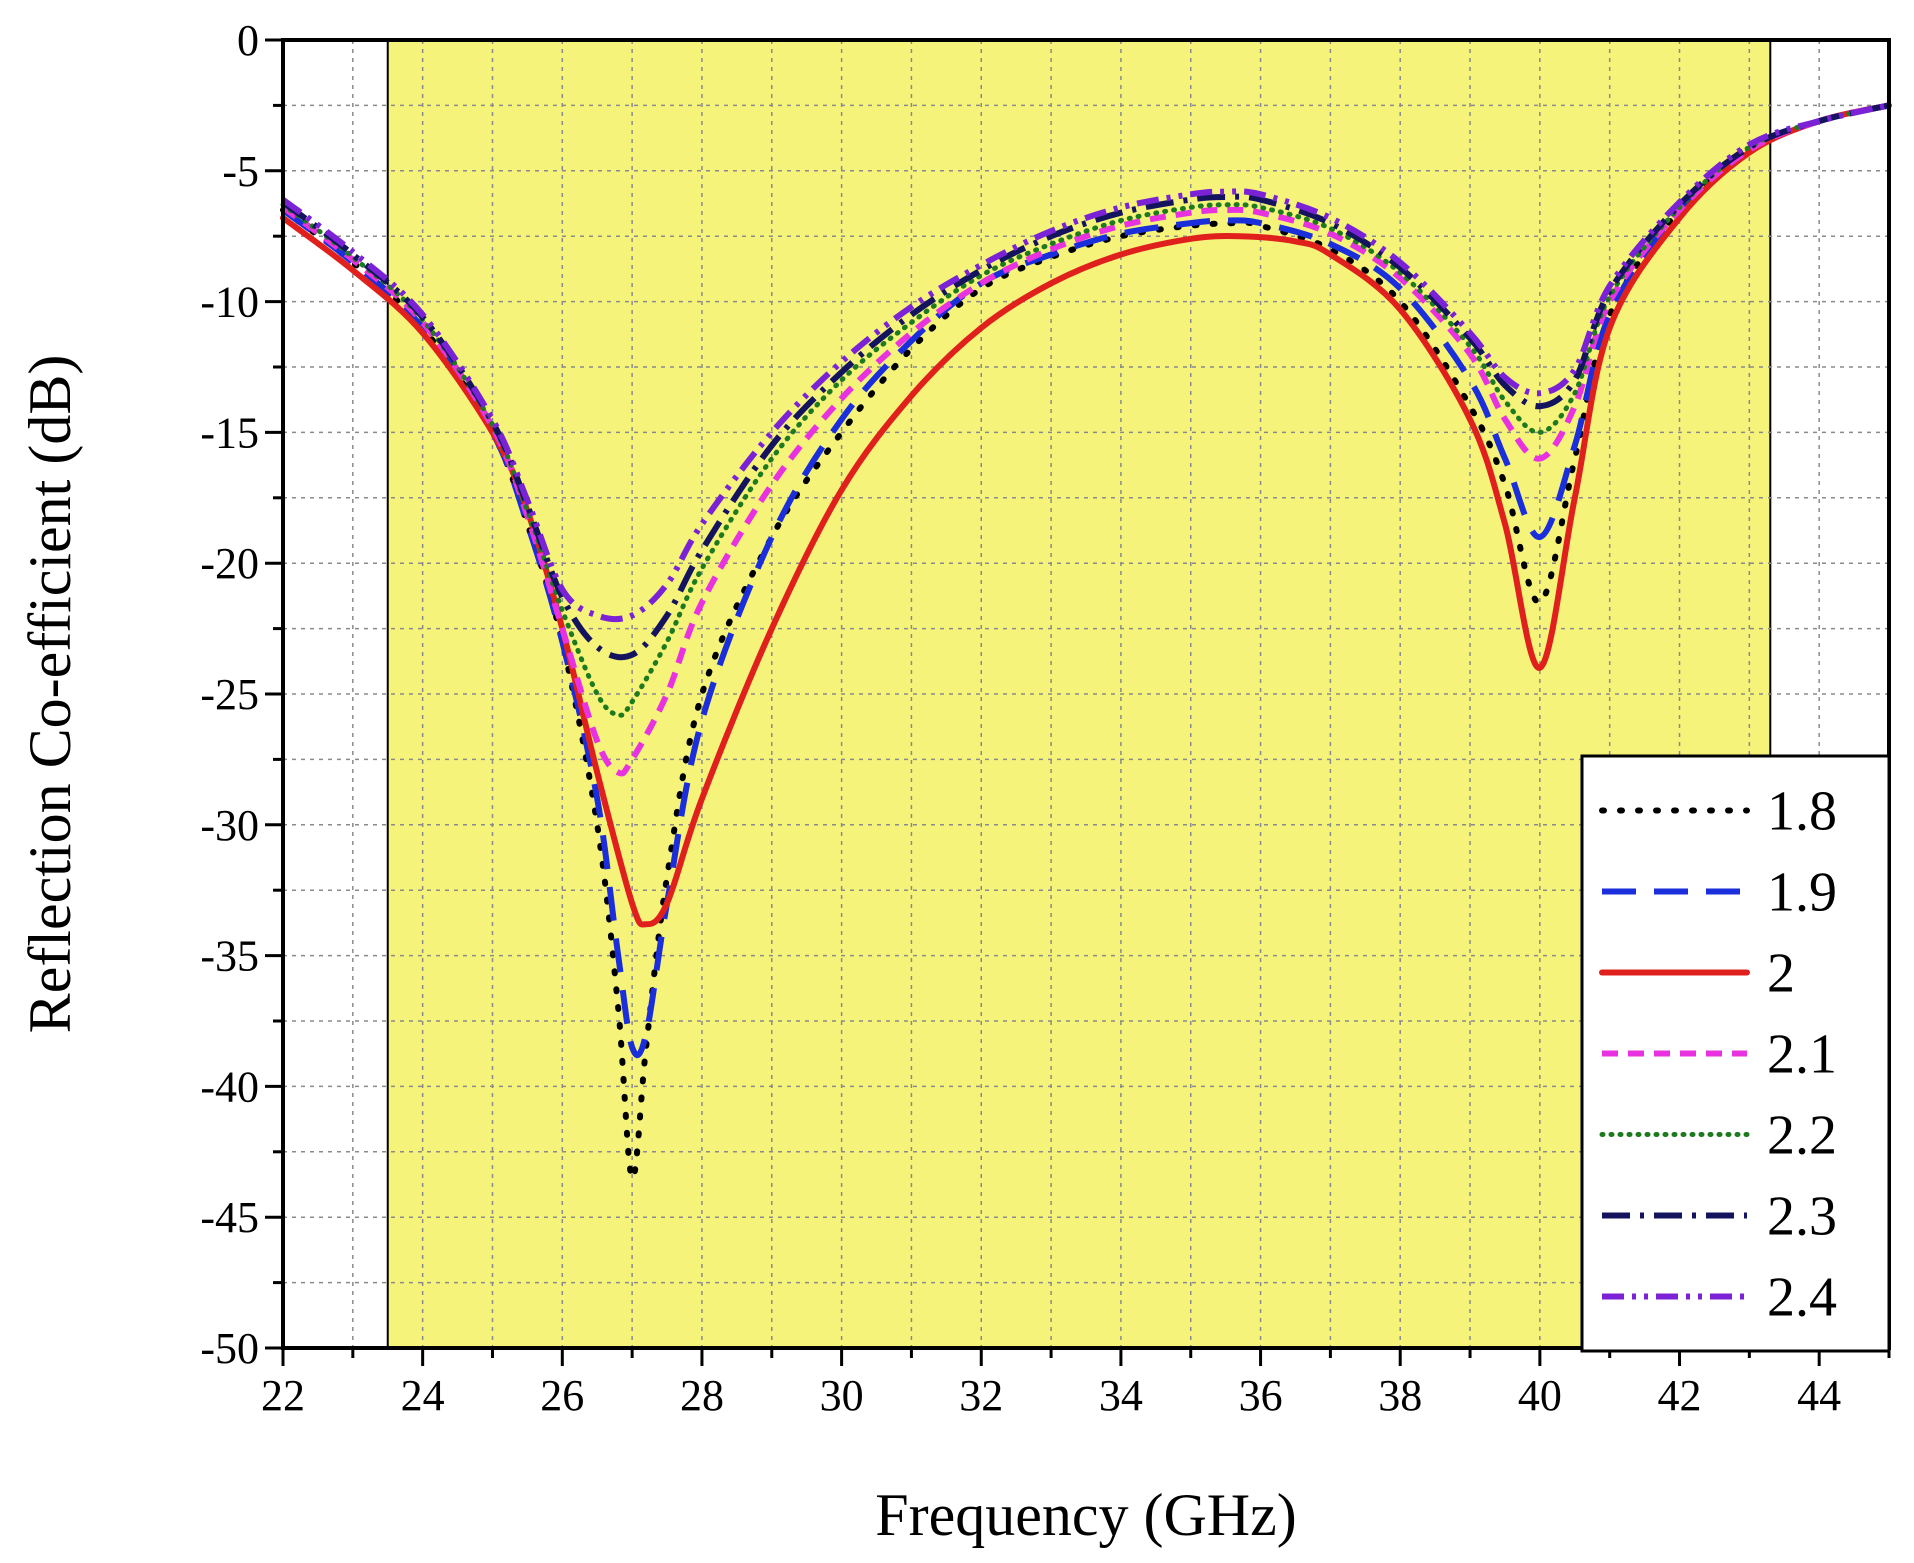  Describe the element at coordinates (1802, 1217) in the screenshot. I see `legend-label-2-3: 2.3` at that location.